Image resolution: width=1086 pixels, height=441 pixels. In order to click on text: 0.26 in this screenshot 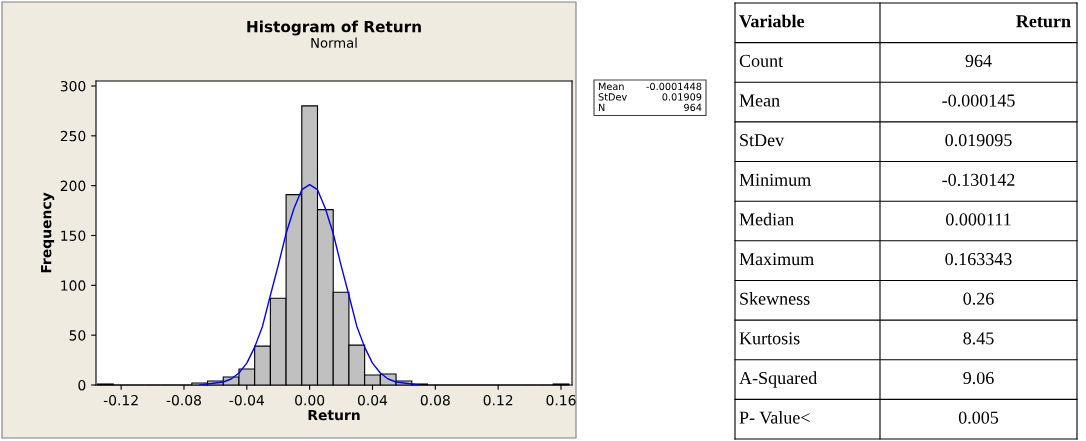, I will do `click(978, 298)`.